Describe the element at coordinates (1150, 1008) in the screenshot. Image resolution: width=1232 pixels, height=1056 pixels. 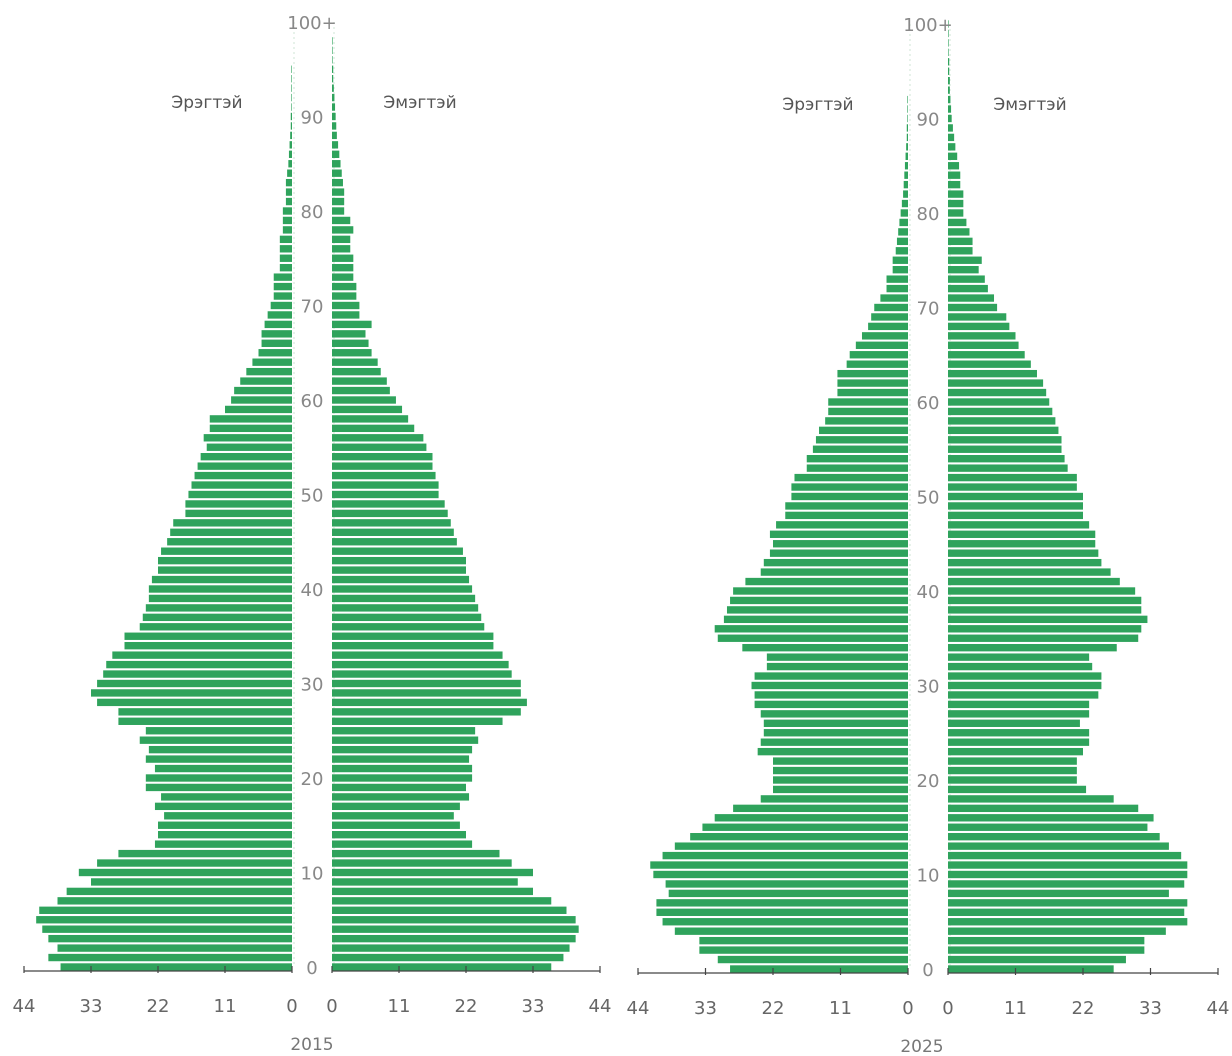
I see `x-tick-label-female: 33` at that location.